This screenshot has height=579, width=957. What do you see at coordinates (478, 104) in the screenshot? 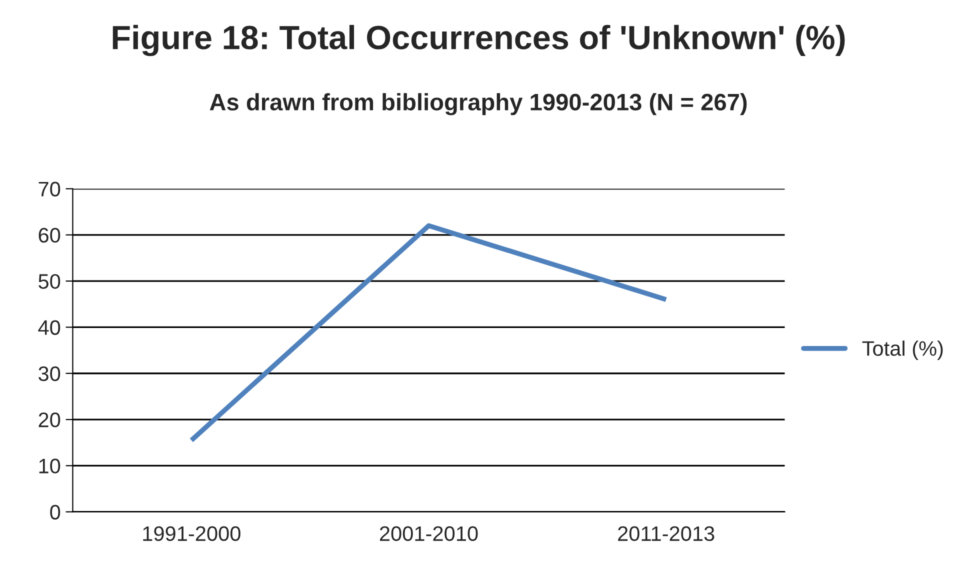
I see `chart-subtitle: As drawn from bibliography 1990-2013 (N = 267)` at bounding box center [478, 104].